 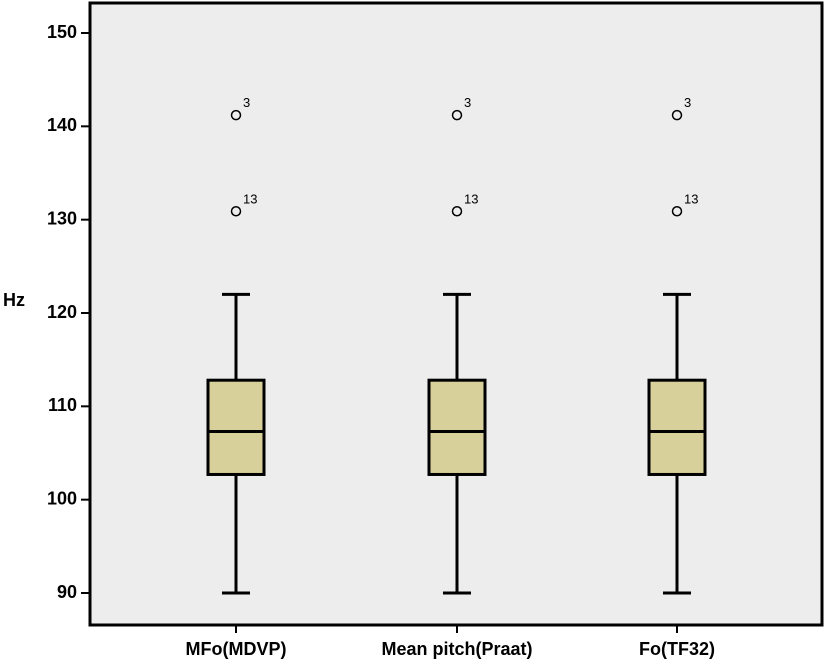 I want to click on box-3: 3 13, so click(x=677, y=345).